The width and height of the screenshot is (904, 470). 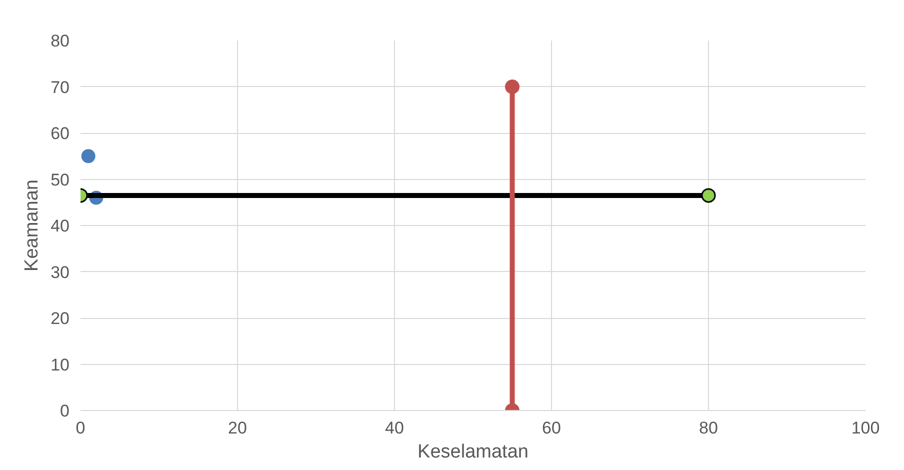 I want to click on x-tick-label: 20, so click(x=237, y=428).